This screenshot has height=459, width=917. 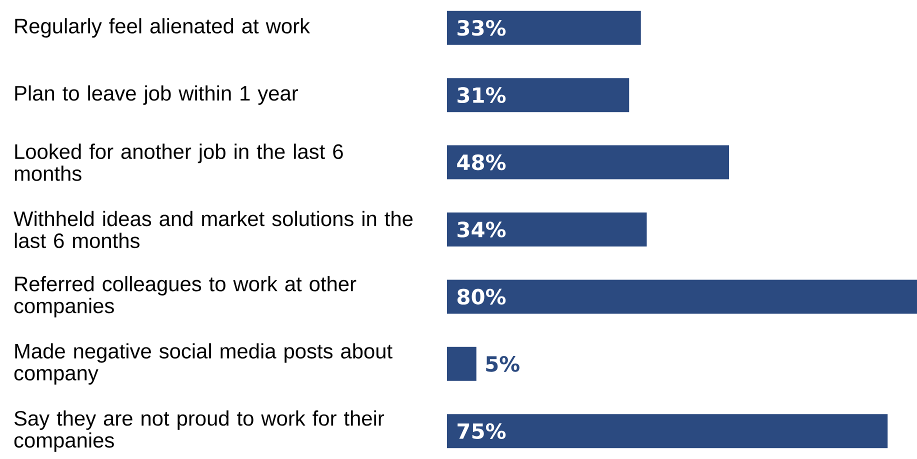 What do you see at coordinates (482, 230) in the screenshot?
I see `data-label: 34%` at bounding box center [482, 230].